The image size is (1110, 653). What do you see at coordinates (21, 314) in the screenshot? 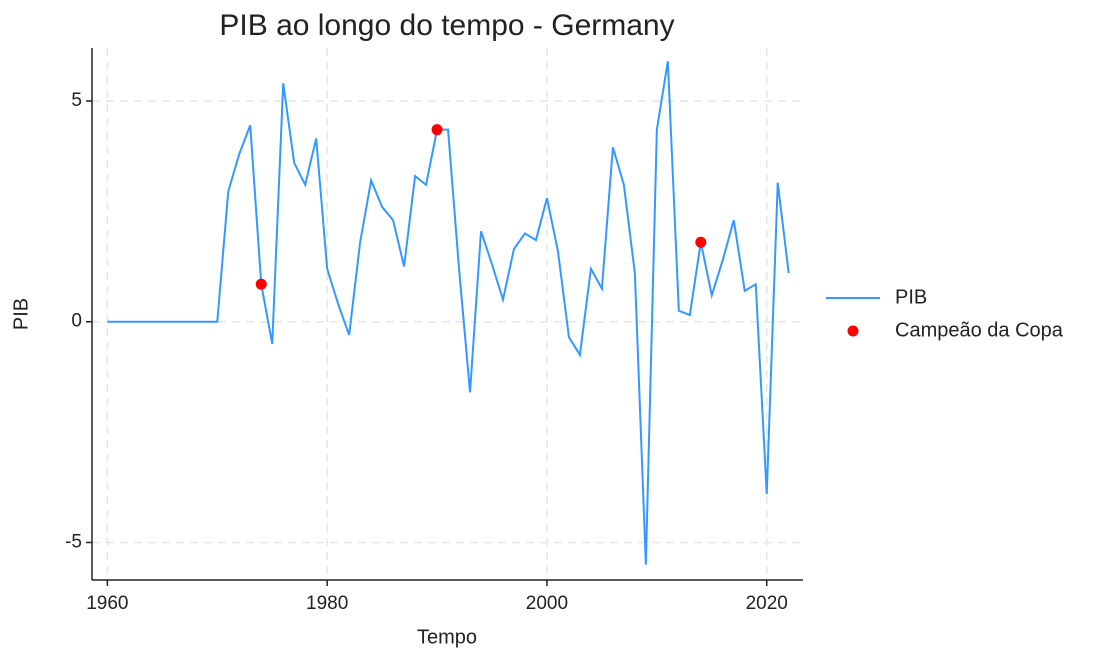
I see `y-axis-label: PIB` at bounding box center [21, 314].